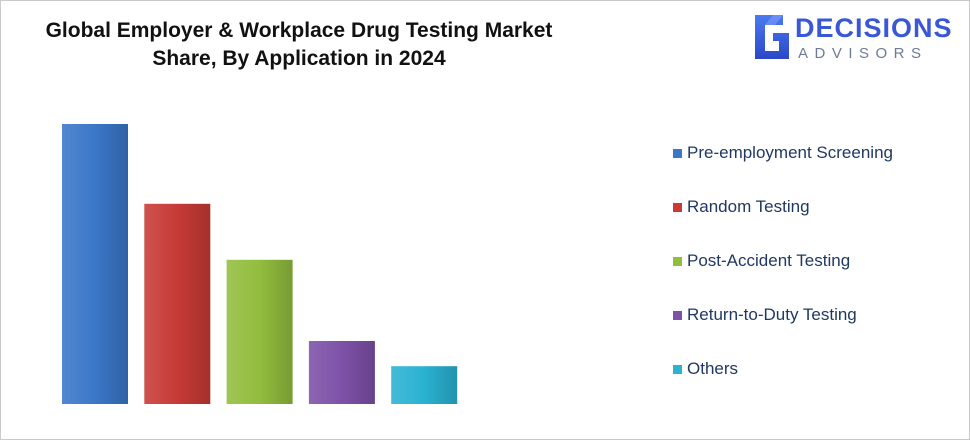 This screenshot has width=970, height=440. I want to click on legend-label: Return-to-Duty Testing, so click(772, 314).